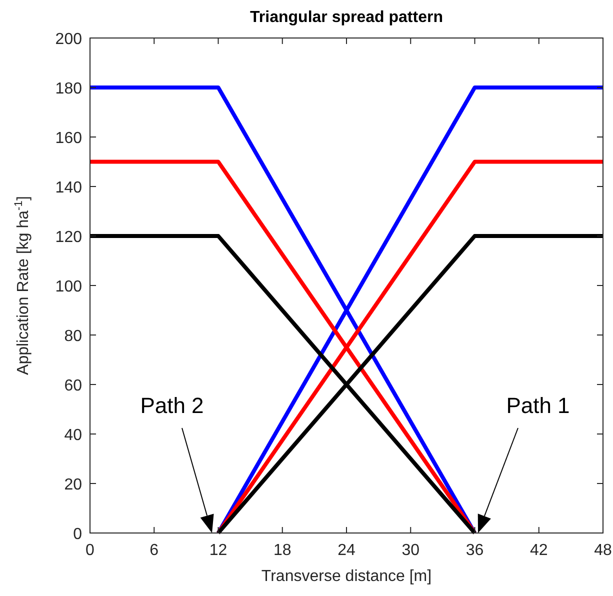 The image size is (613, 596). What do you see at coordinates (346, 576) in the screenshot?
I see `x-axis-title: Transverse distance [m]` at bounding box center [346, 576].